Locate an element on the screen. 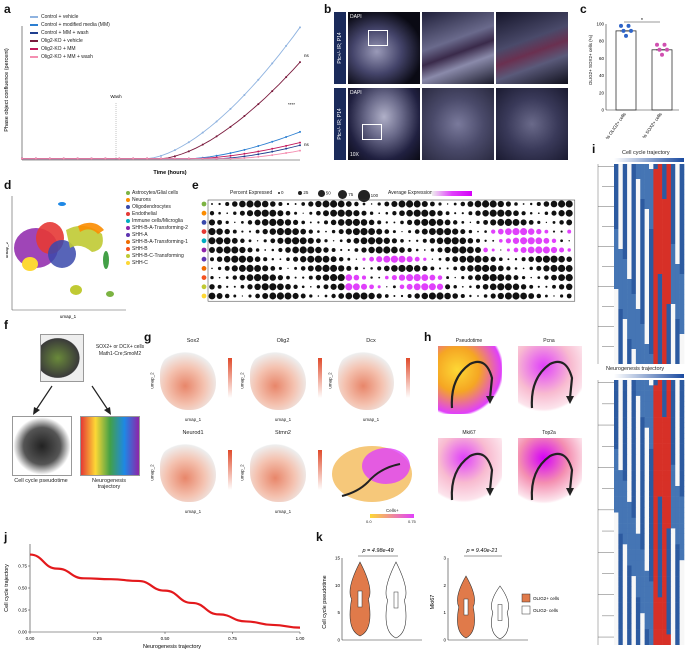 Image resolution: width=685 pixels, height=651 pixels. heatmap-neurogenesis is located at coordinates (641, 512).